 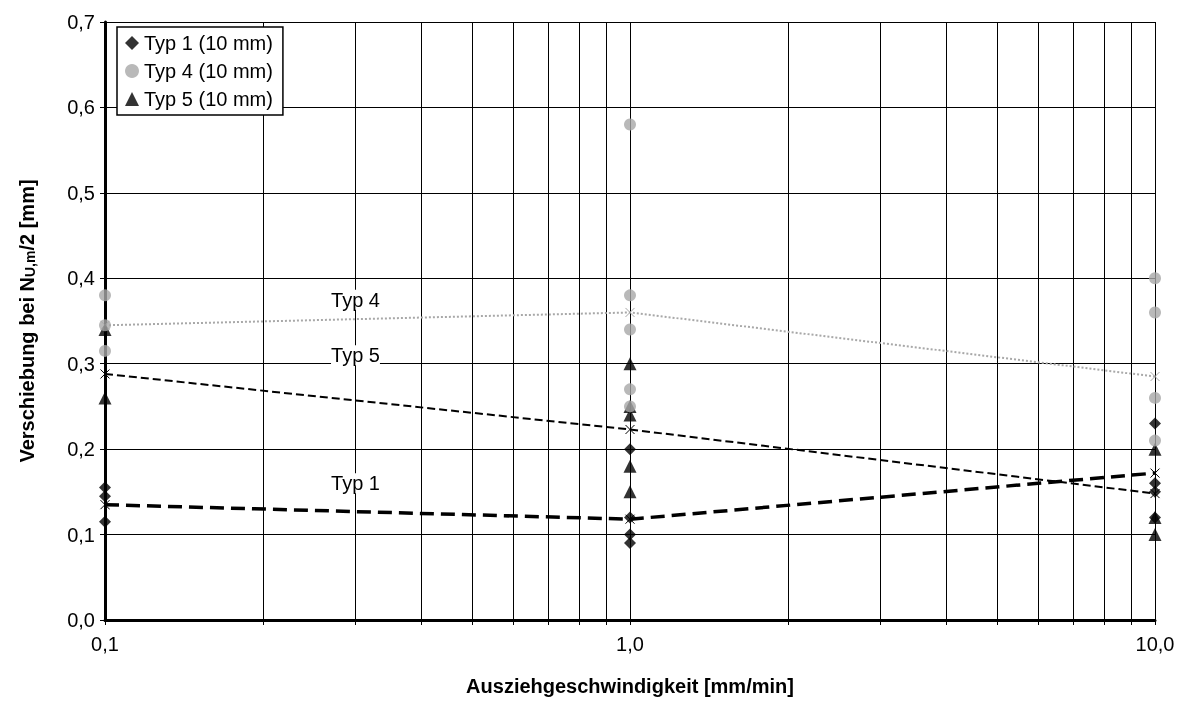 What do you see at coordinates (630, 686) in the screenshot?
I see `x-axis-title: Ausziehgeschwindigkeit [mm/min]` at bounding box center [630, 686].